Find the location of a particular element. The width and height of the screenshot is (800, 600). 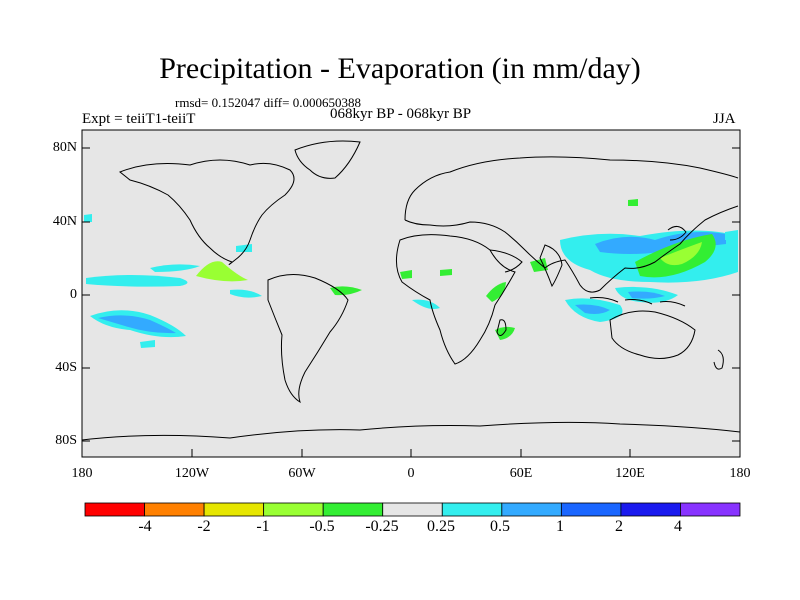

x-tick-label: 120E is located at coordinates (630, 473).